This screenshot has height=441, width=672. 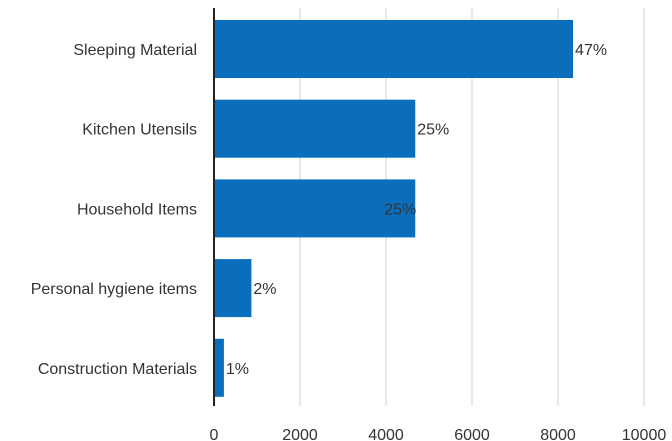 I want to click on tick-labels: 0 2000 4000 6000 8000 10000, so click(x=438, y=434).